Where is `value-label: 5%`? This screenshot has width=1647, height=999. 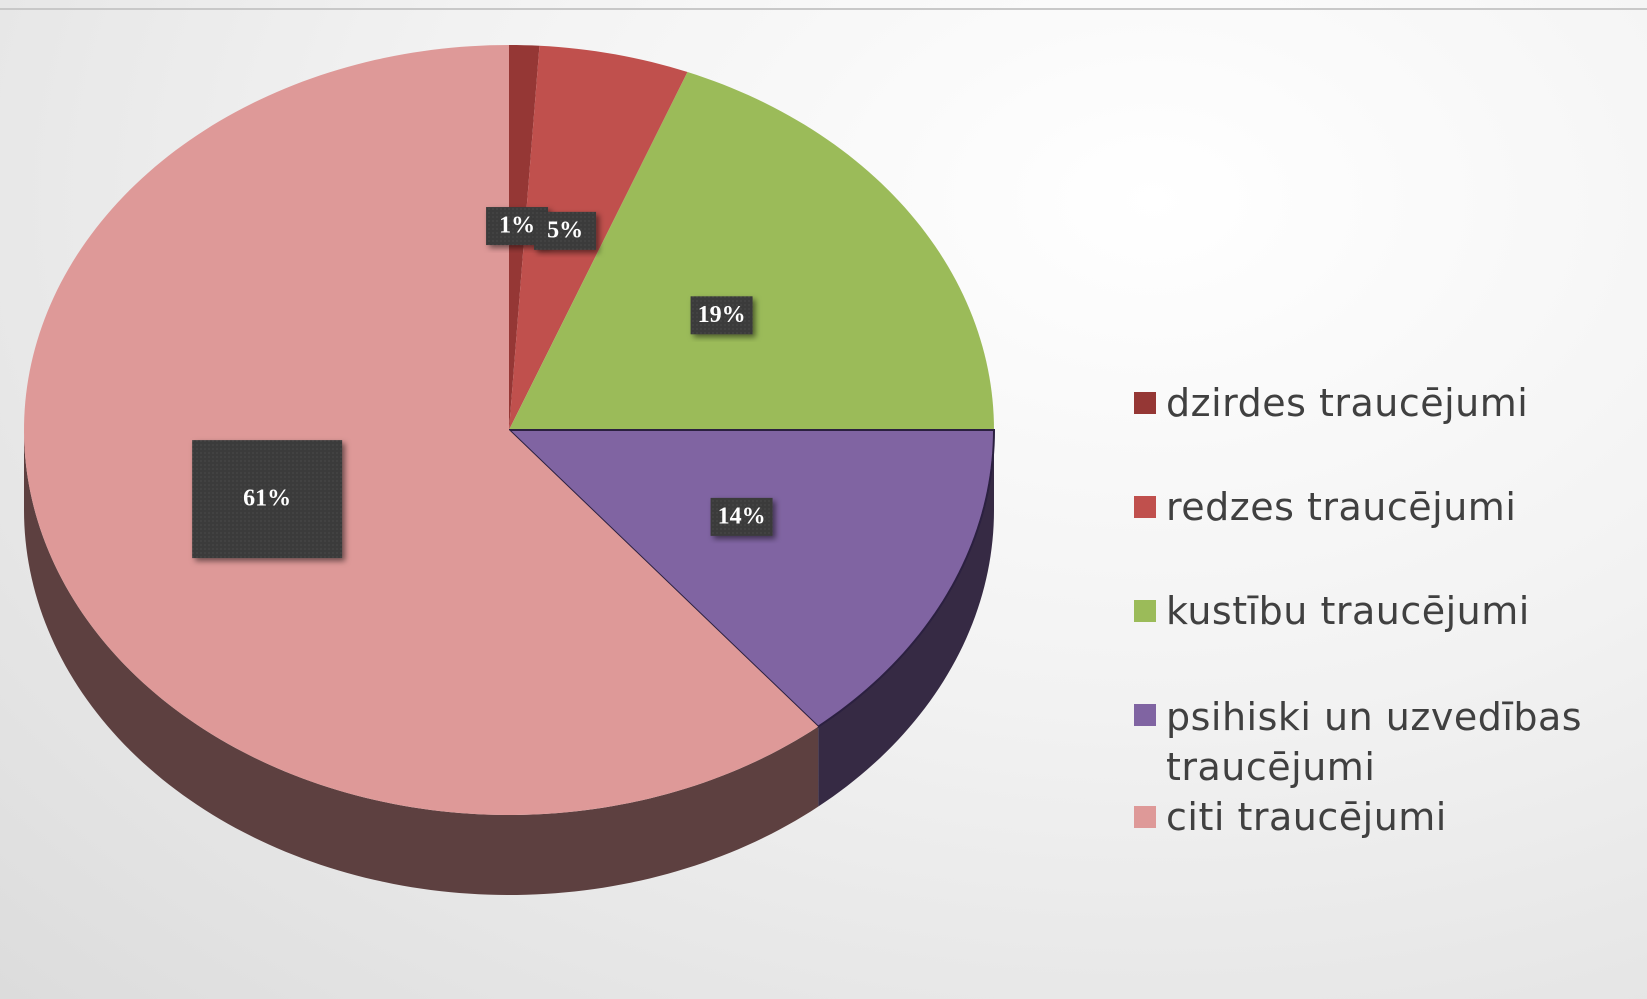 value-label: 5% is located at coordinates (565, 230).